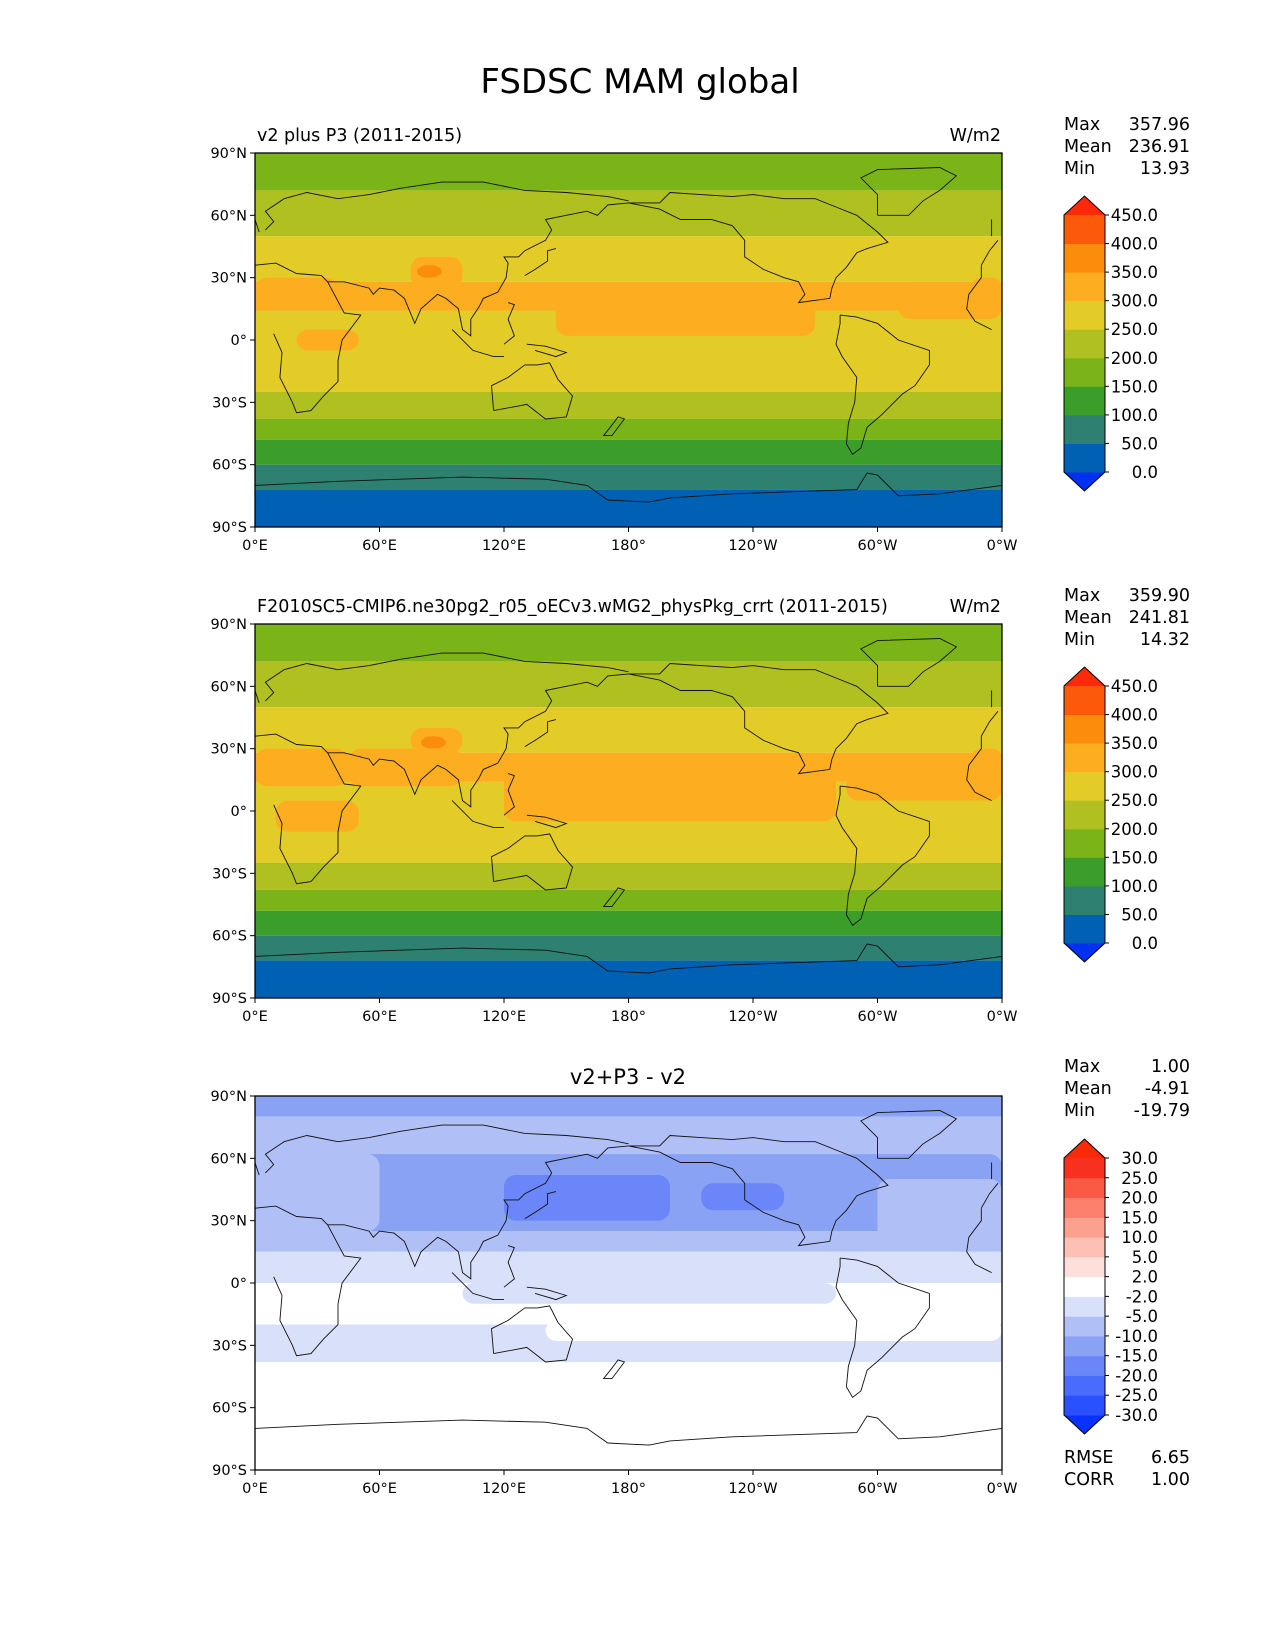 This screenshot has width=1275, height=1650. I want to click on stats-block: Max 357.96 Mean 236.91 Min 13.93, so click(1127, 147).